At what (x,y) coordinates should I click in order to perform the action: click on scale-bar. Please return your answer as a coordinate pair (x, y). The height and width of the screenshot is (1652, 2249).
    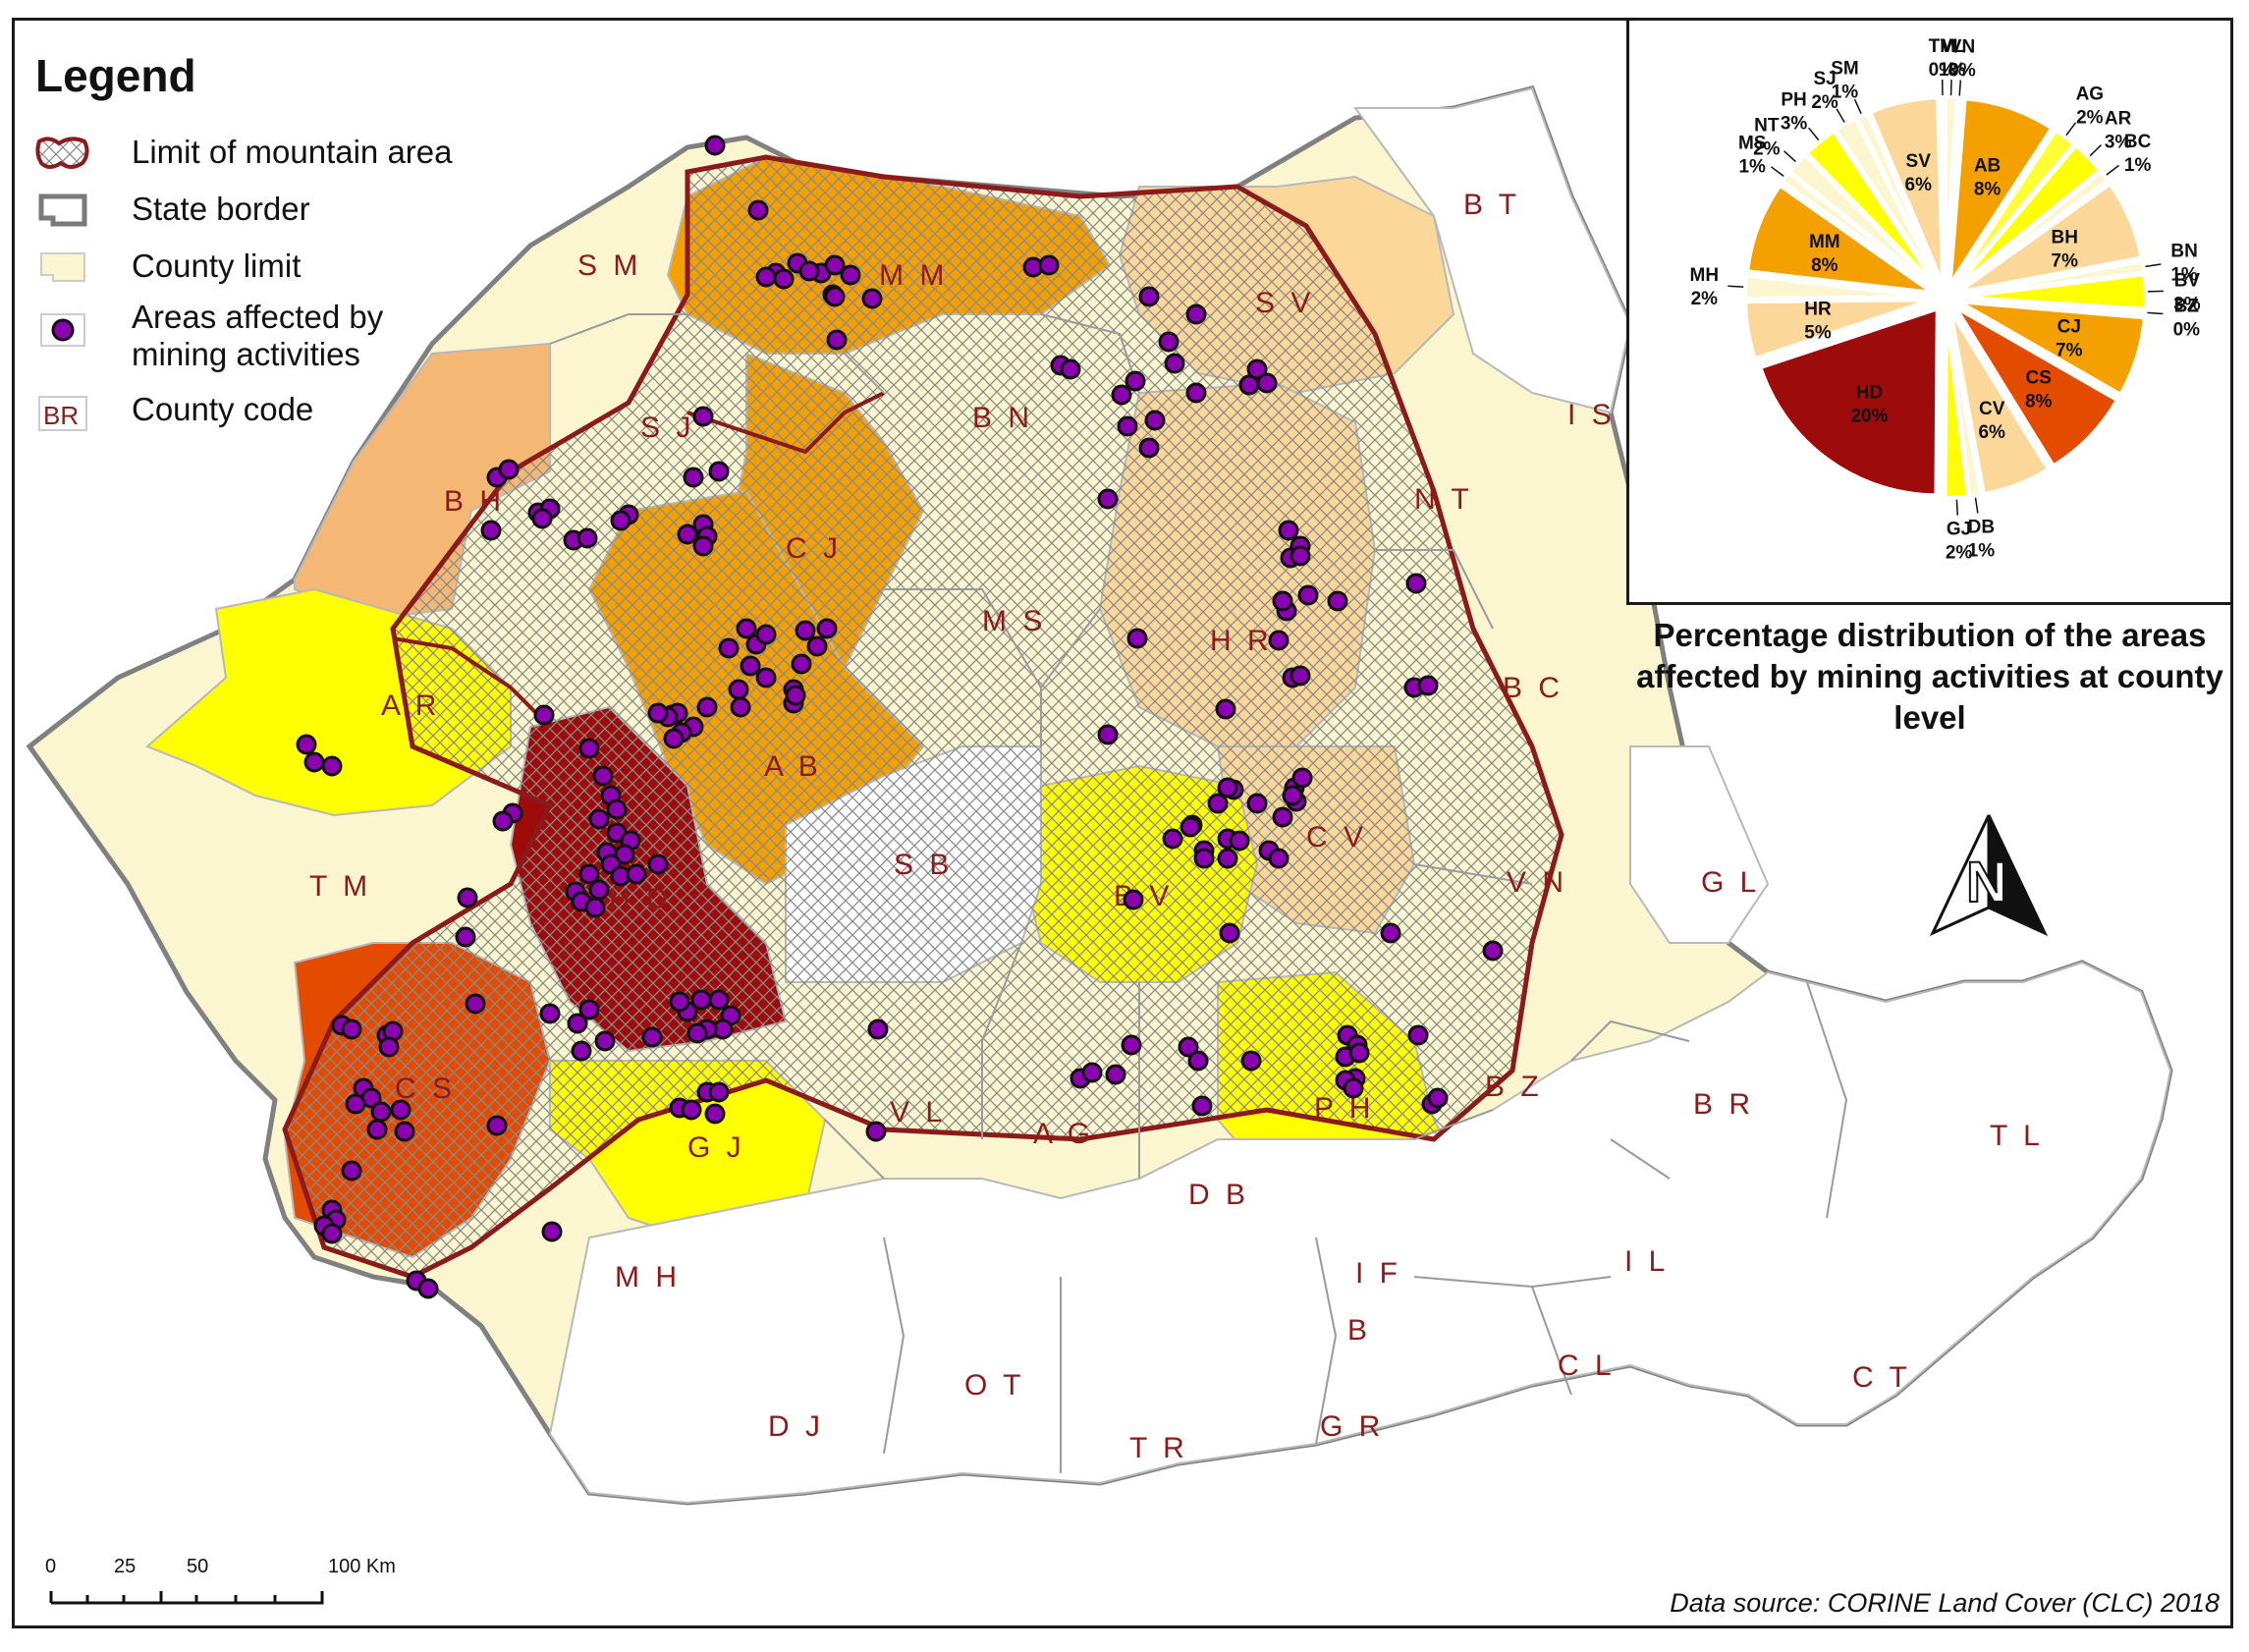
    Looking at the image, I should click on (186, 1598).